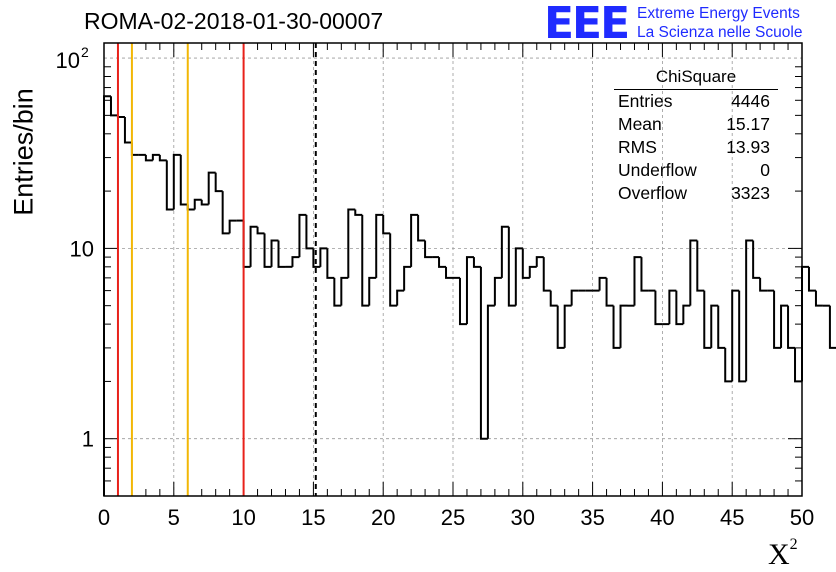 Image resolution: width=836 pixels, height=572 pixels. Describe the element at coordinates (645, 101) in the screenshot. I see `stats-label: Entries` at that location.